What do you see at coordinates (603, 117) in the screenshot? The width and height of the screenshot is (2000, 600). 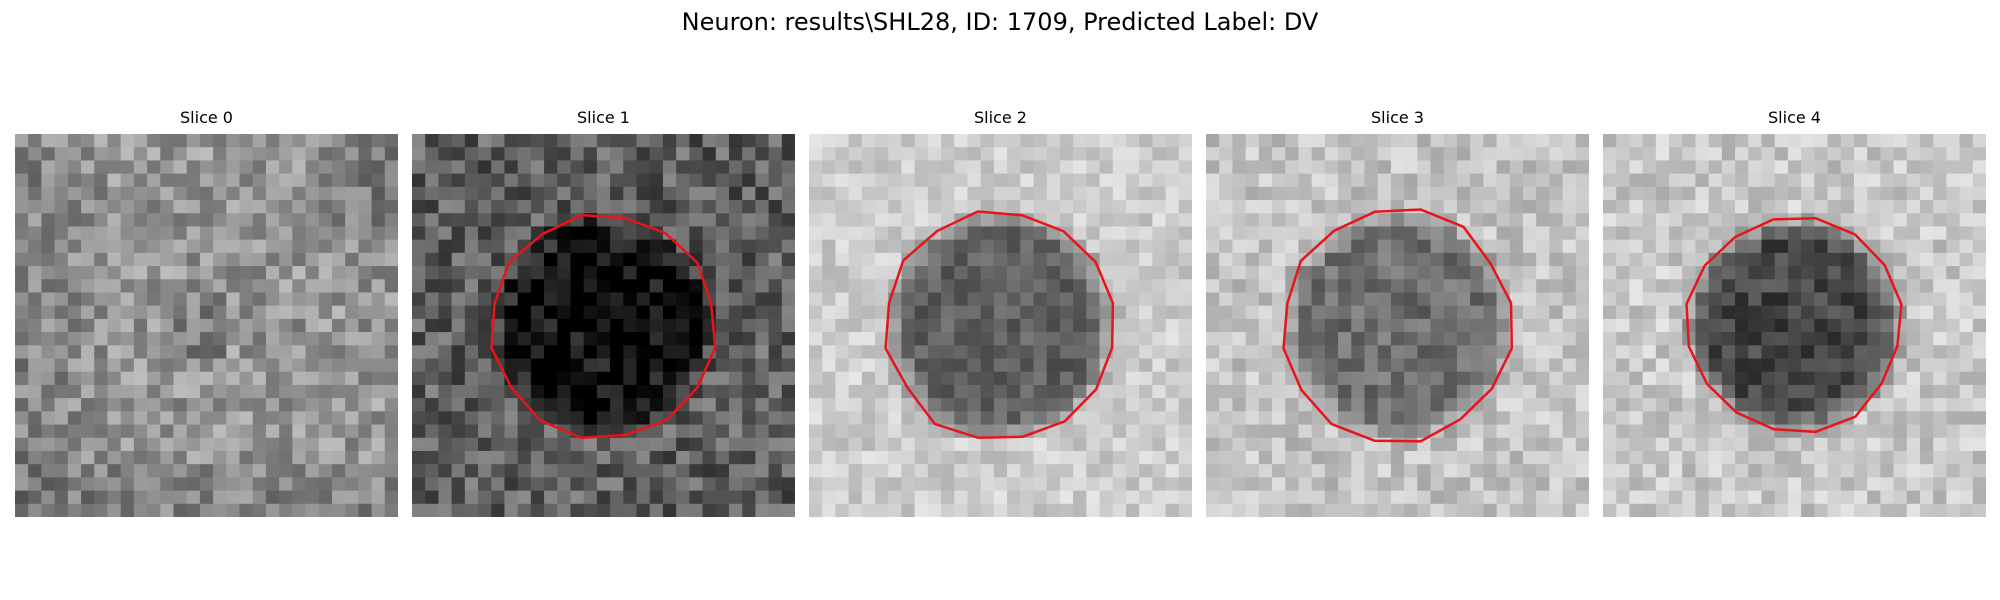 I see `slice-title: Slice 1` at bounding box center [603, 117].